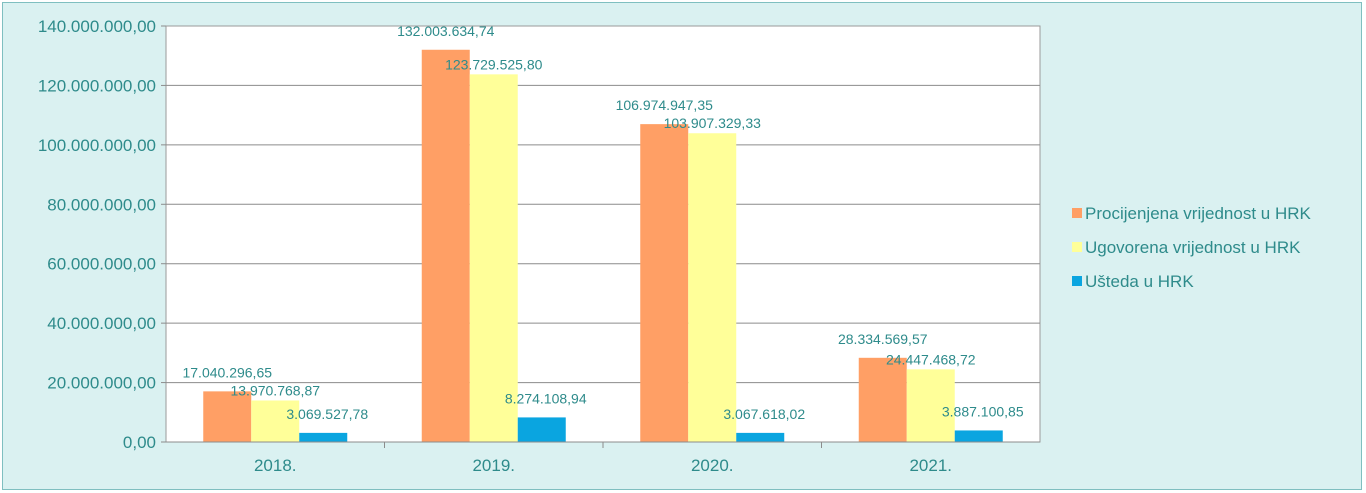 The image size is (1366, 493). I want to click on data-label: 28.334.569,57, so click(883, 339).